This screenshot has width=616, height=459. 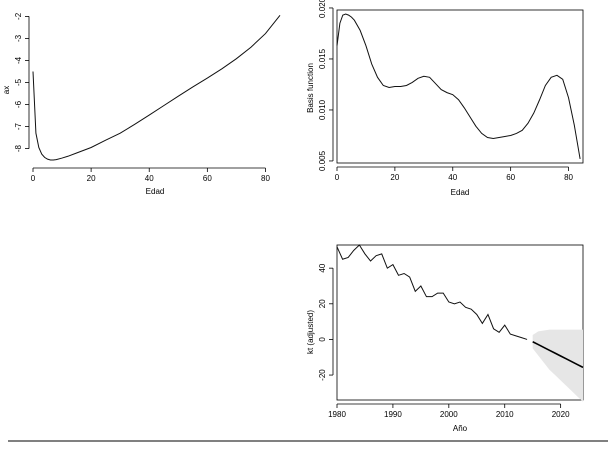 What do you see at coordinates (322, 9) in the screenshot?
I see `basis-y-tick-label: 0.020` at bounding box center [322, 9].